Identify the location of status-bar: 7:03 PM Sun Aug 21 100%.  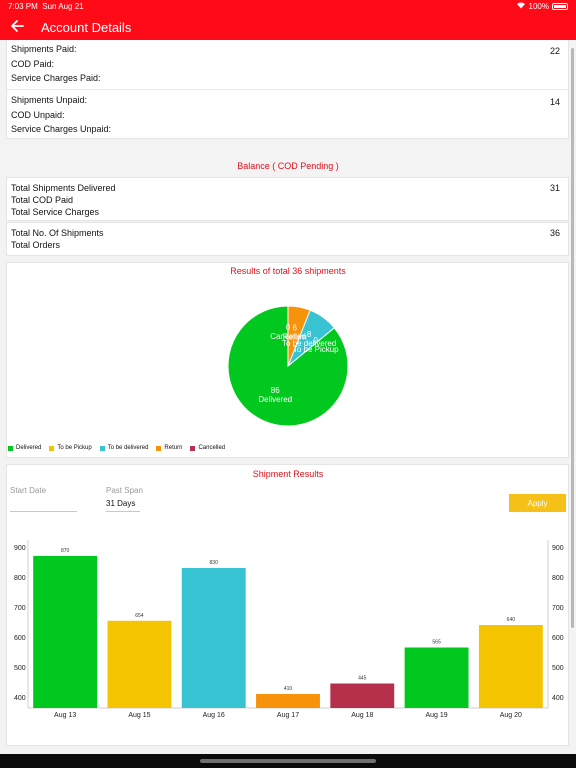
(288, 7).